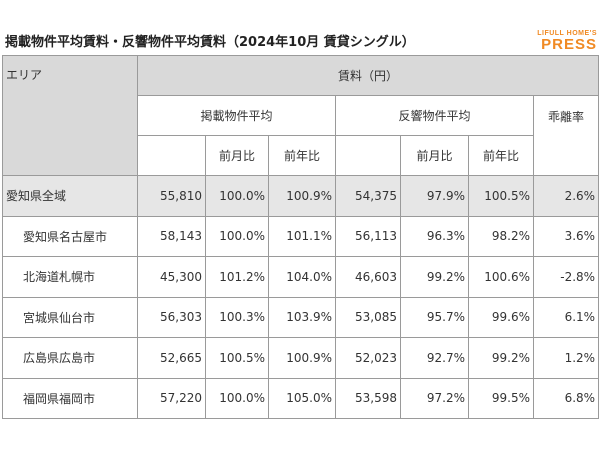 The height and width of the screenshot is (450, 600). What do you see at coordinates (566, 317) in the screenshot?
I see `value-cell: 6.1%` at bounding box center [566, 317].